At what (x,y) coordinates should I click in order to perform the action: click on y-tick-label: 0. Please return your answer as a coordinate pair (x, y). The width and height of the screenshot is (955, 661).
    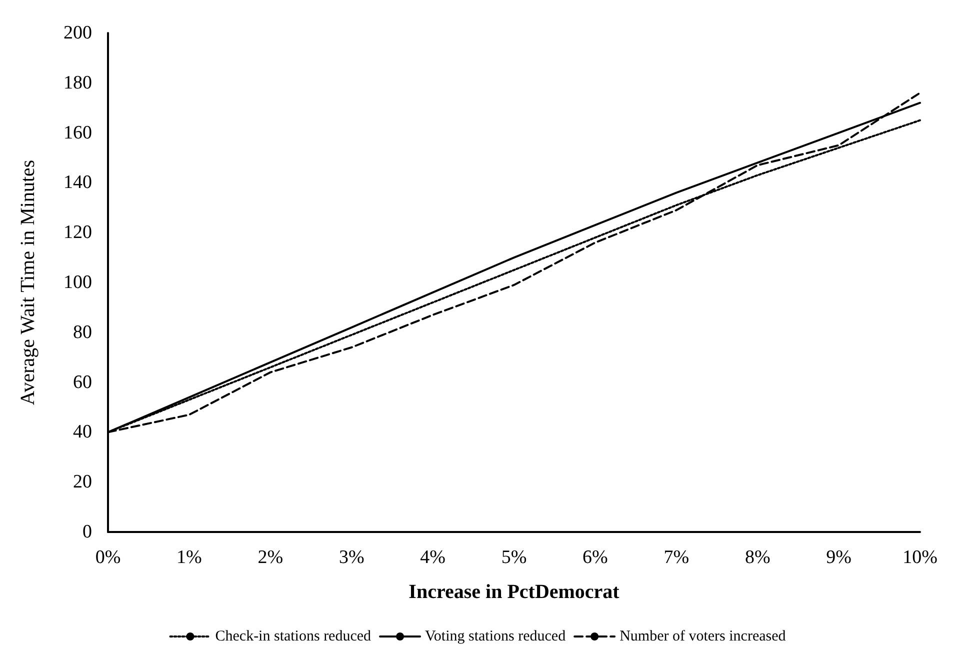
    Looking at the image, I should click on (87, 532).